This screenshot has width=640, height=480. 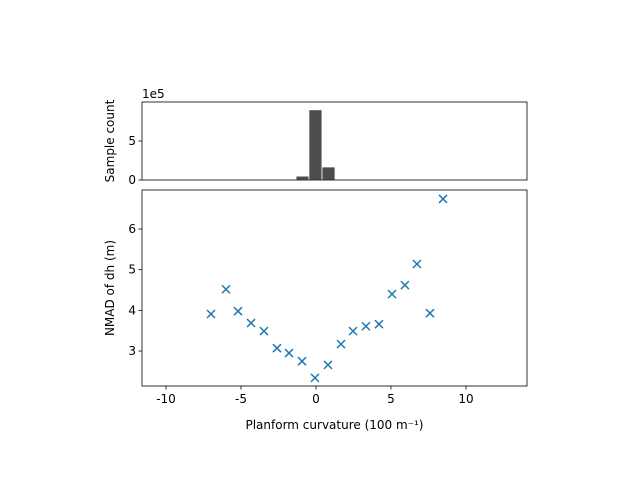 I want to click on y-tick-label: 0, so click(x=132, y=180).